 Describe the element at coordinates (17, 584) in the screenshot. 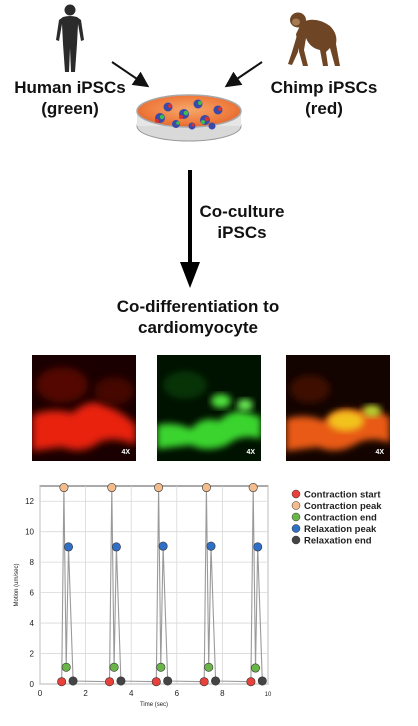

I see `y-axis-label: Motion (um/sec)` at that location.